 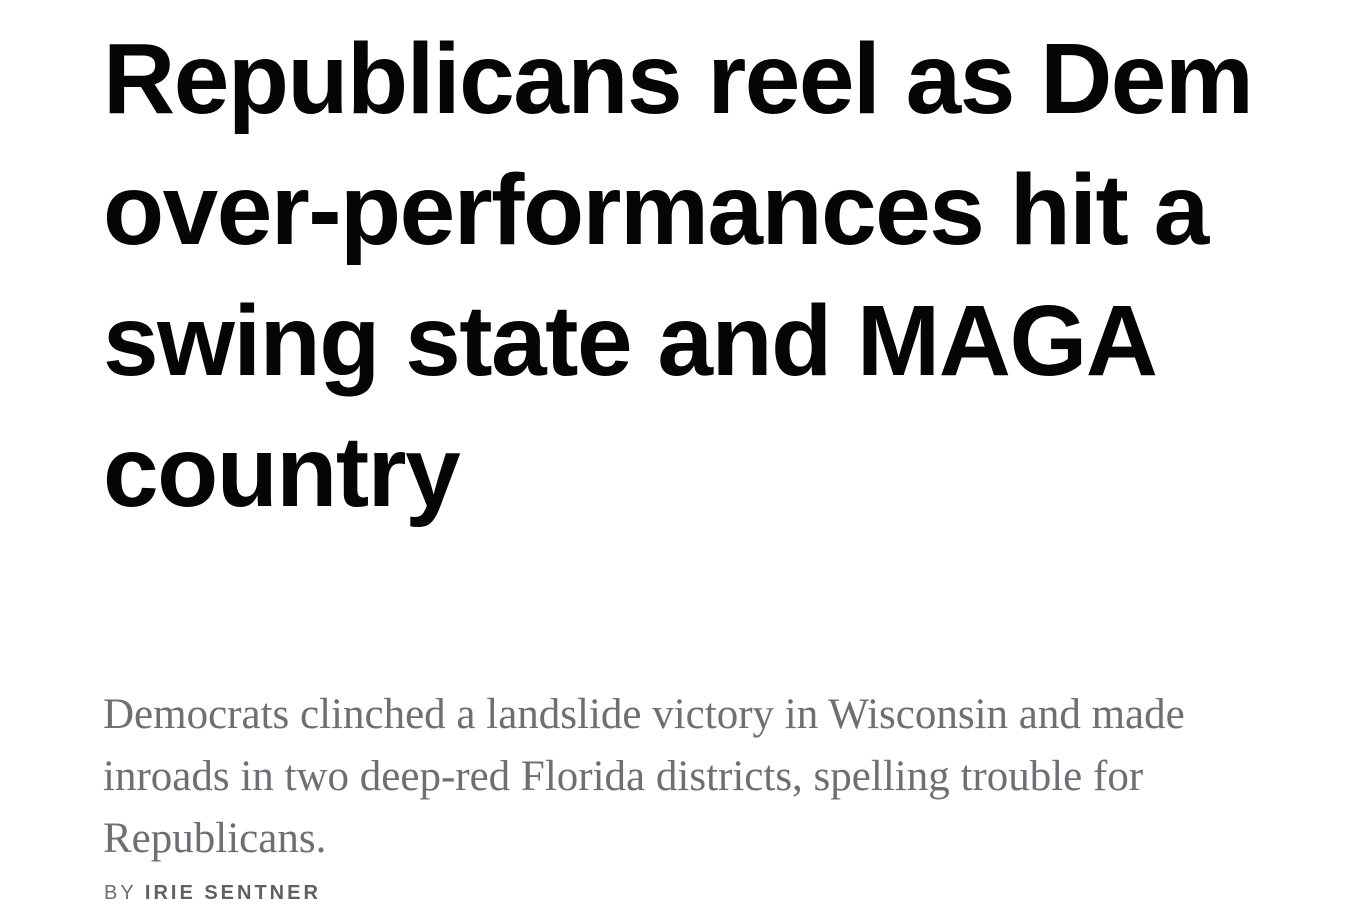 What do you see at coordinates (120, 893) in the screenshot?
I see `byline-prefix: BY` at bounding box center [120, 893].